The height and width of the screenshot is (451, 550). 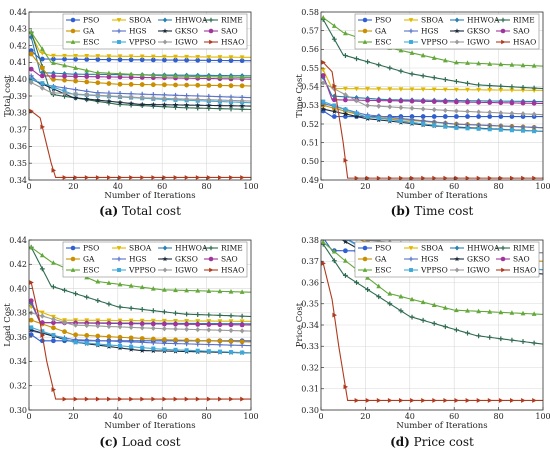 What do you see at coordinates (478, 42) in the screenshot?
I see `legend-entry-igwo: IGWO` at bounding box center [478, 42].